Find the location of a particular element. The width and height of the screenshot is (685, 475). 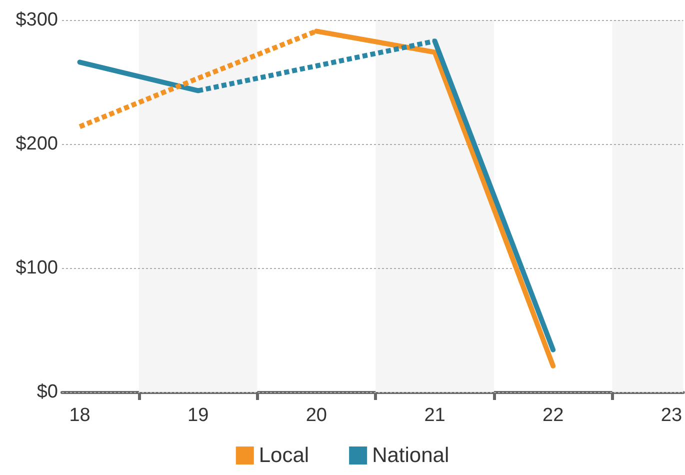

y-tick-label: $100 is located at coordinates (37, 268).